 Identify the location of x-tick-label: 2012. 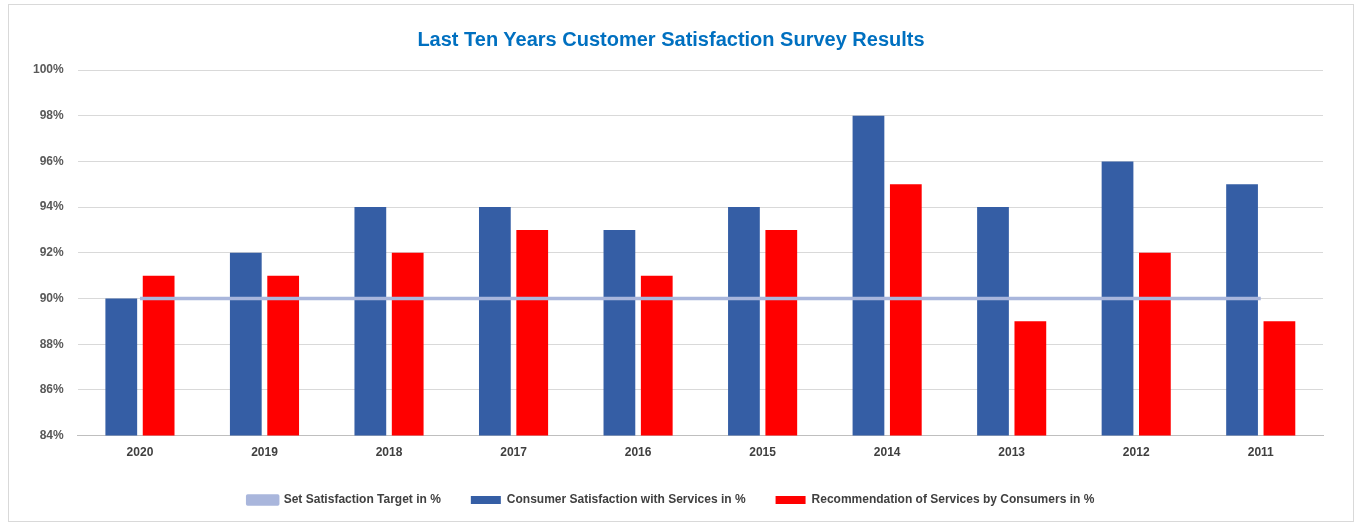
(1136, 452).